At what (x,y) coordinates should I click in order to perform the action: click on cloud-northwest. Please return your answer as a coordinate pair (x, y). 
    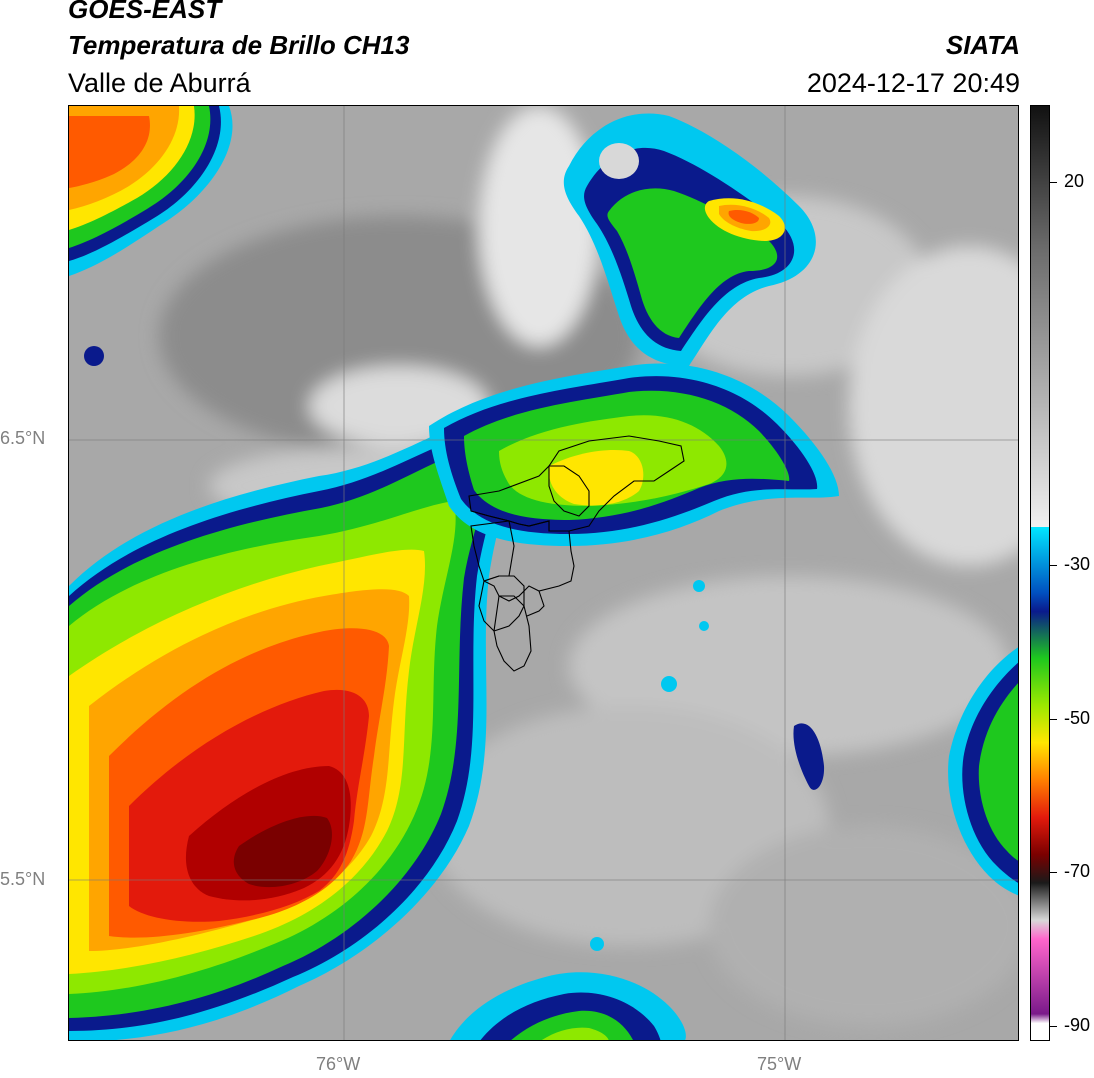
    Looking at the image, I should click on (151, 236).